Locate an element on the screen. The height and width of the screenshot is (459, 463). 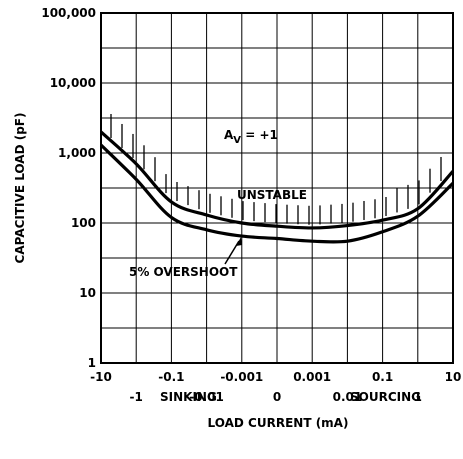
gain-annotation-main: A is located at coordinates (229, 135).